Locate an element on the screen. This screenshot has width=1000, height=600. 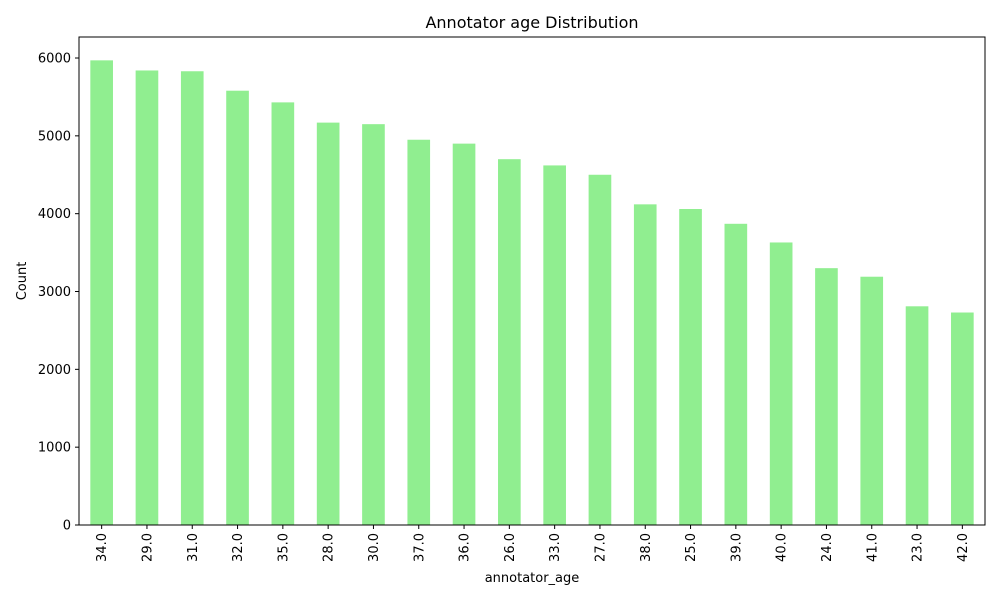
x-tick-label-33.0: 33.0 is located at coordinates (555, 547).